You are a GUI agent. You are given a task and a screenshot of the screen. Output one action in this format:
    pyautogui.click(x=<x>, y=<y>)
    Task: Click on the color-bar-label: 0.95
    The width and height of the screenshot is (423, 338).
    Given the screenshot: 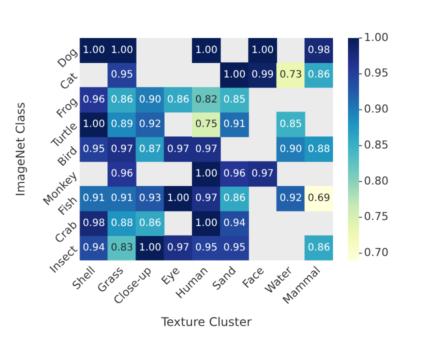 What is the action you would take?
    pyautogui.click(x=376, y=73)
    